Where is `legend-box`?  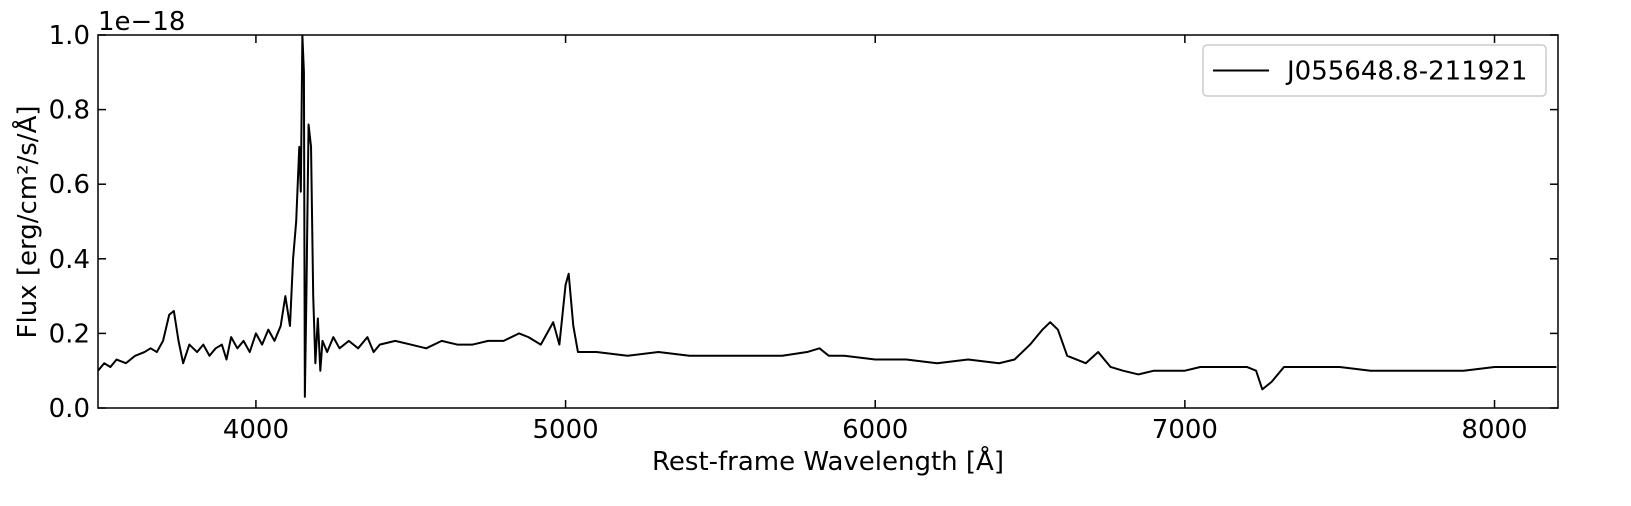 legend-box is located at coordinates (1374, 70).